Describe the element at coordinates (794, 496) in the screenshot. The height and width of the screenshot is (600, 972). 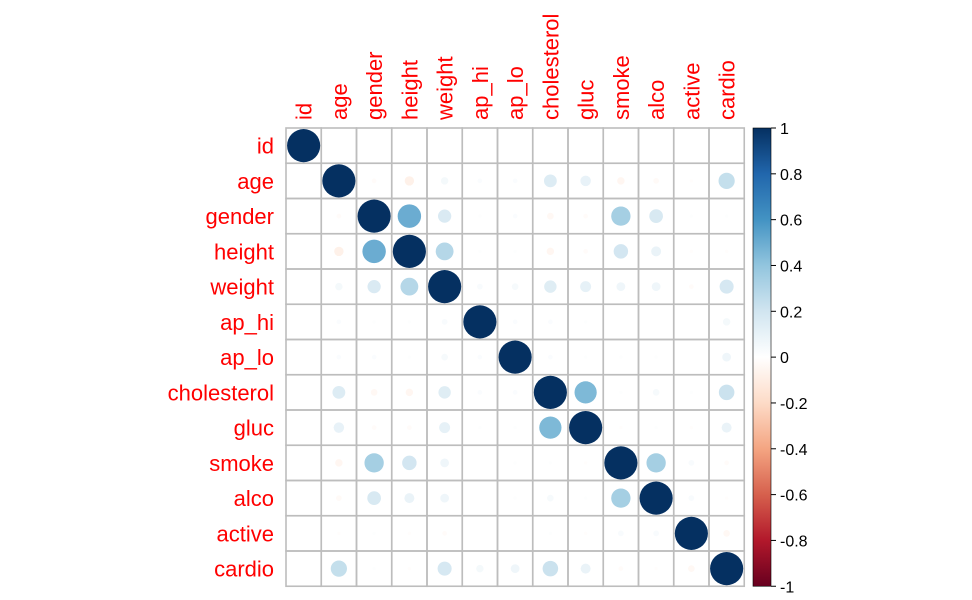
I see `colorbar-tick-label: -0.6` at that location.